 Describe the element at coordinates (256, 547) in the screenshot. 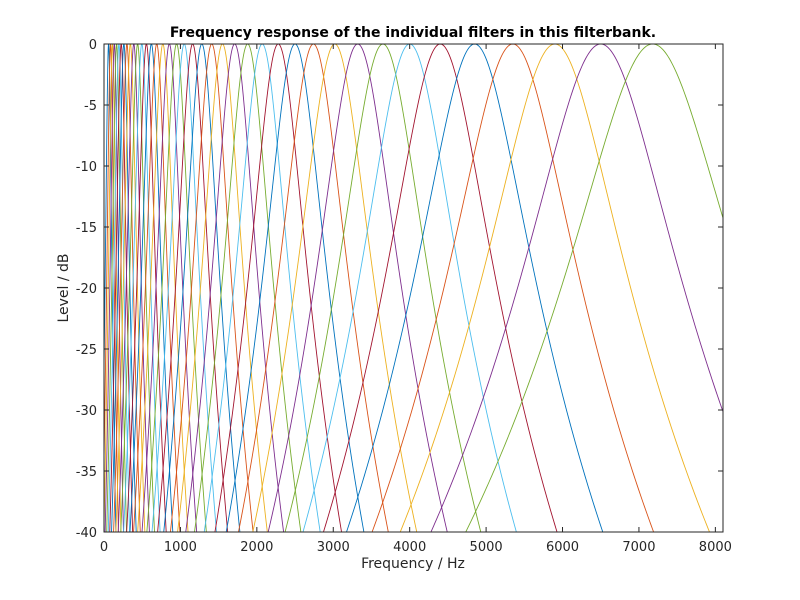

I see `x-tick-label-2000: 2000` at that location.